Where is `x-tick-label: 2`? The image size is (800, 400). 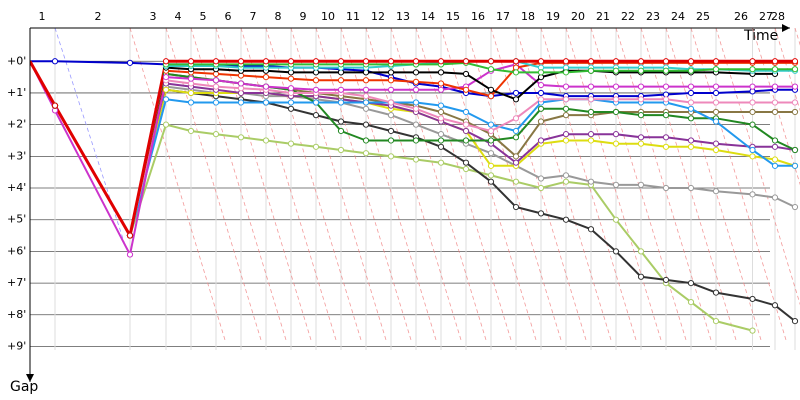
x-tick-label: 2 is located at coordinates (98, 16).